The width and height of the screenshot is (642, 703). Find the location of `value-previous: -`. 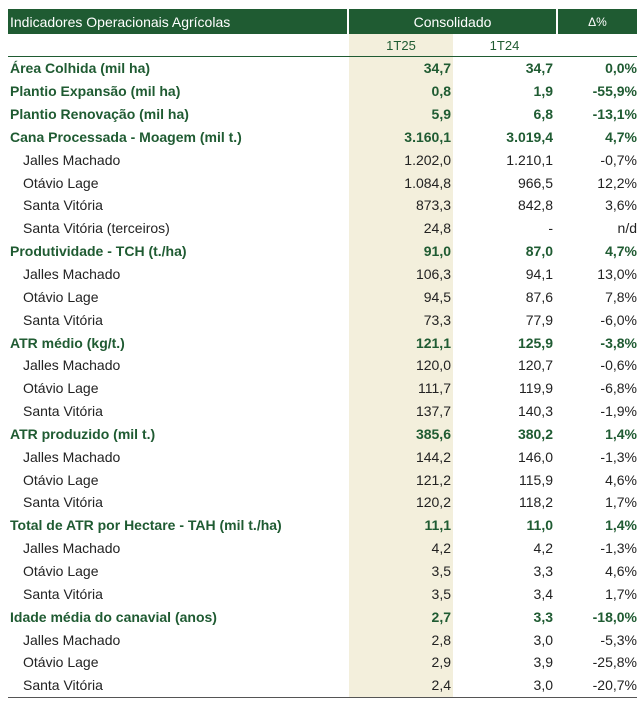

value-previous: - is located at coordinates (550, 228).